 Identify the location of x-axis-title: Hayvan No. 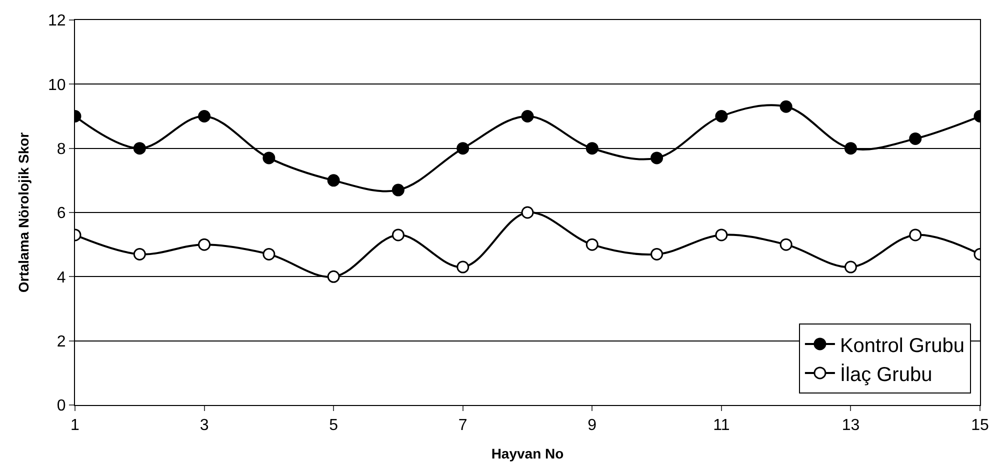
(527, 454).